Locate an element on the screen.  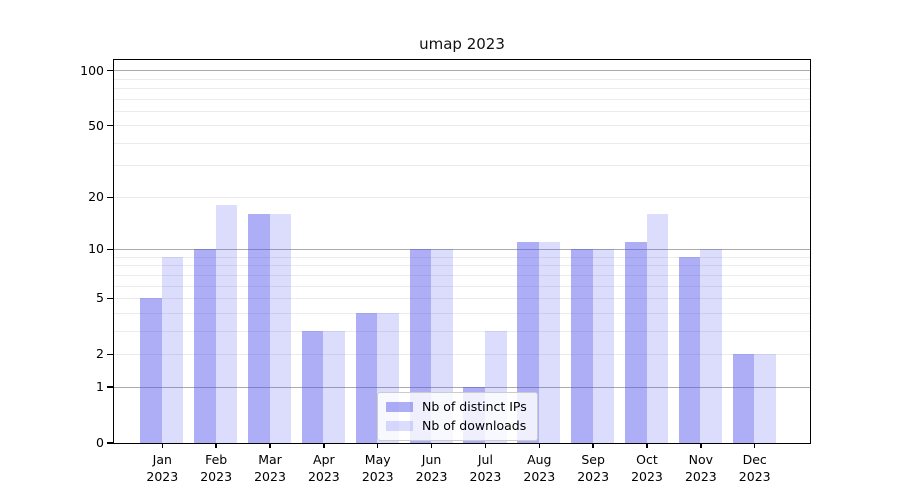
x-tick-label: Dec 2023 is located at coordinates (755, 468).